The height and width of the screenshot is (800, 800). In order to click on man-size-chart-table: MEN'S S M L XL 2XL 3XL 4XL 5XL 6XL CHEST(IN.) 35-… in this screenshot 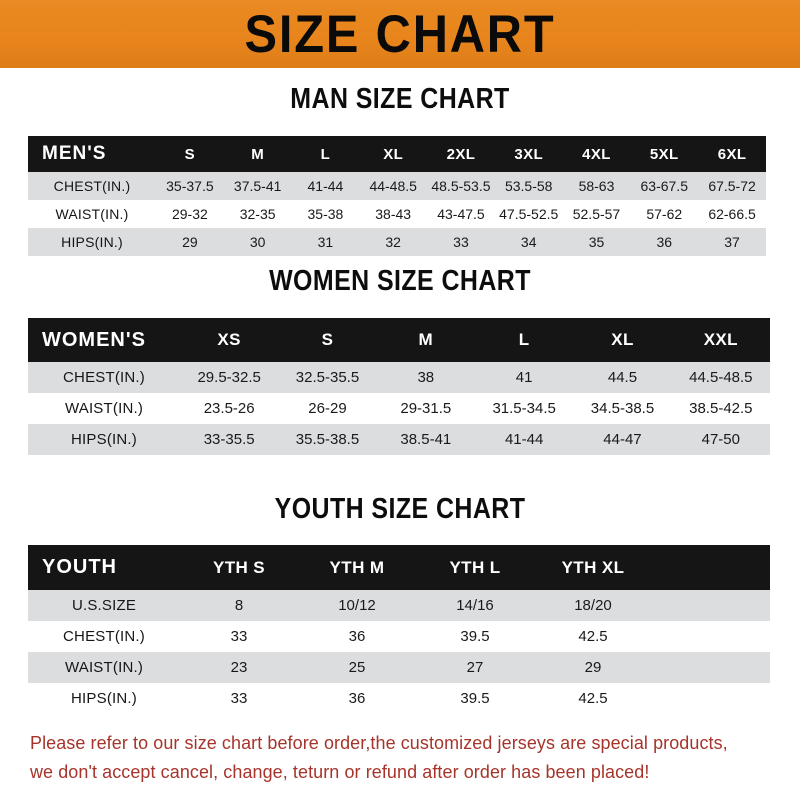, I will do `click(397, 196)`.